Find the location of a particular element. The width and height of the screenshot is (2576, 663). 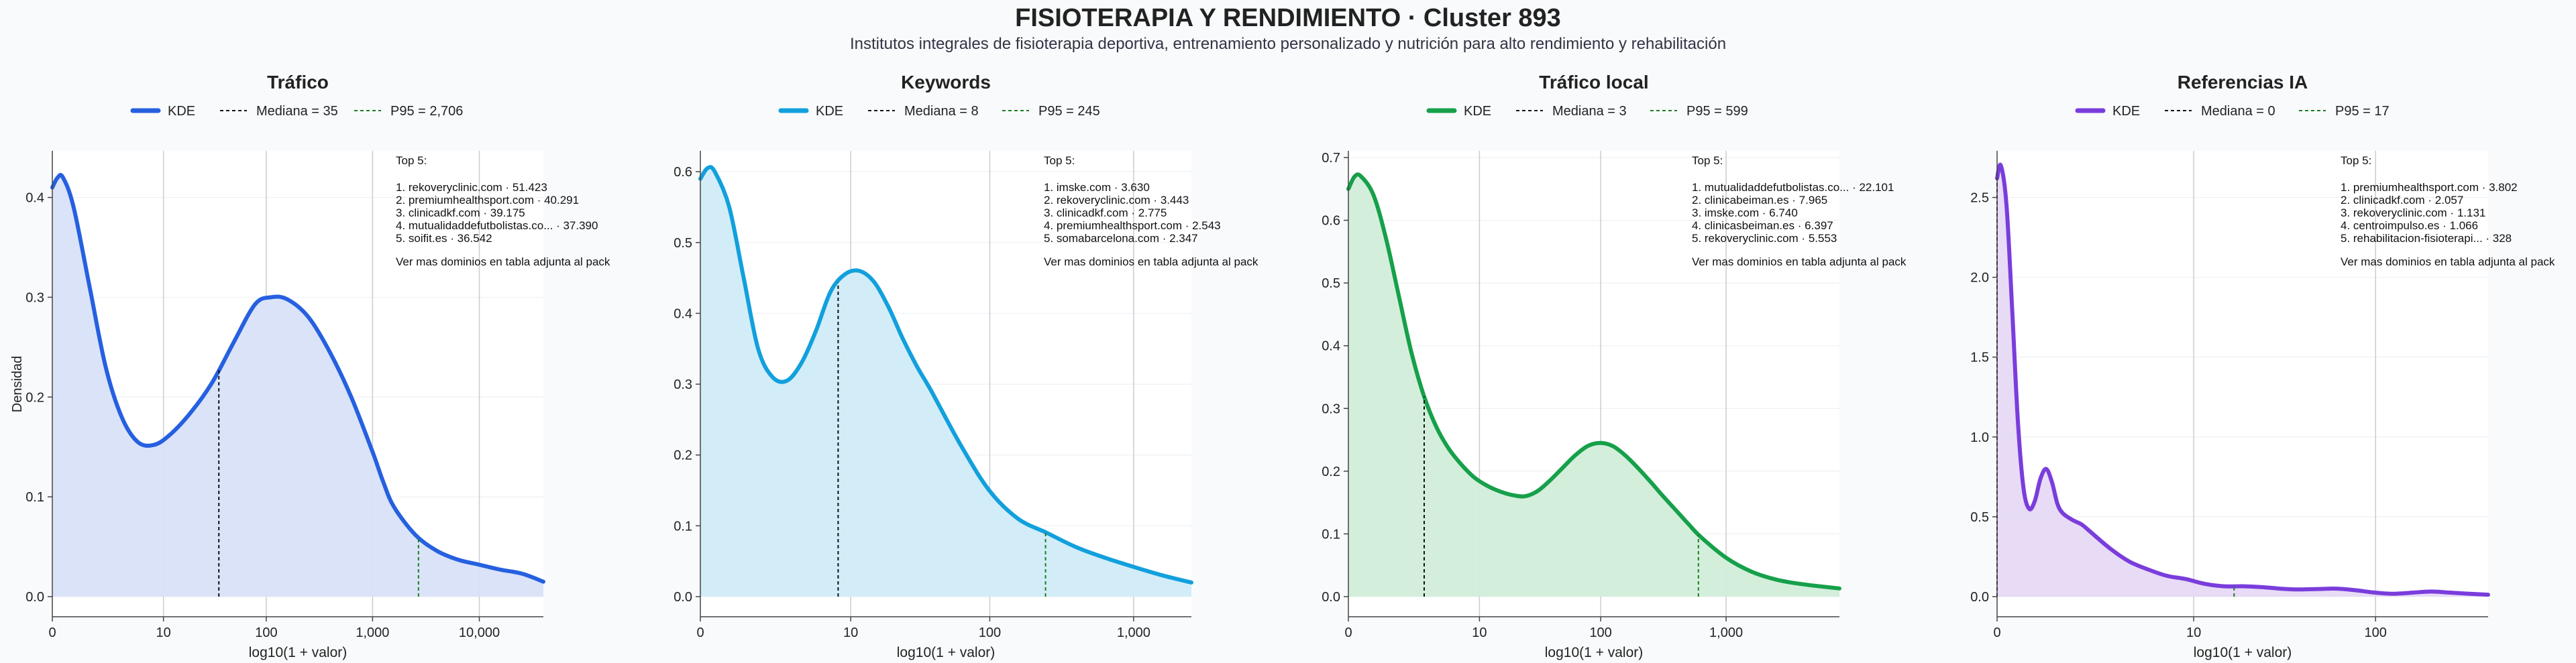

y-tick-label: 1.0 is located at coordinates (1979, 438).